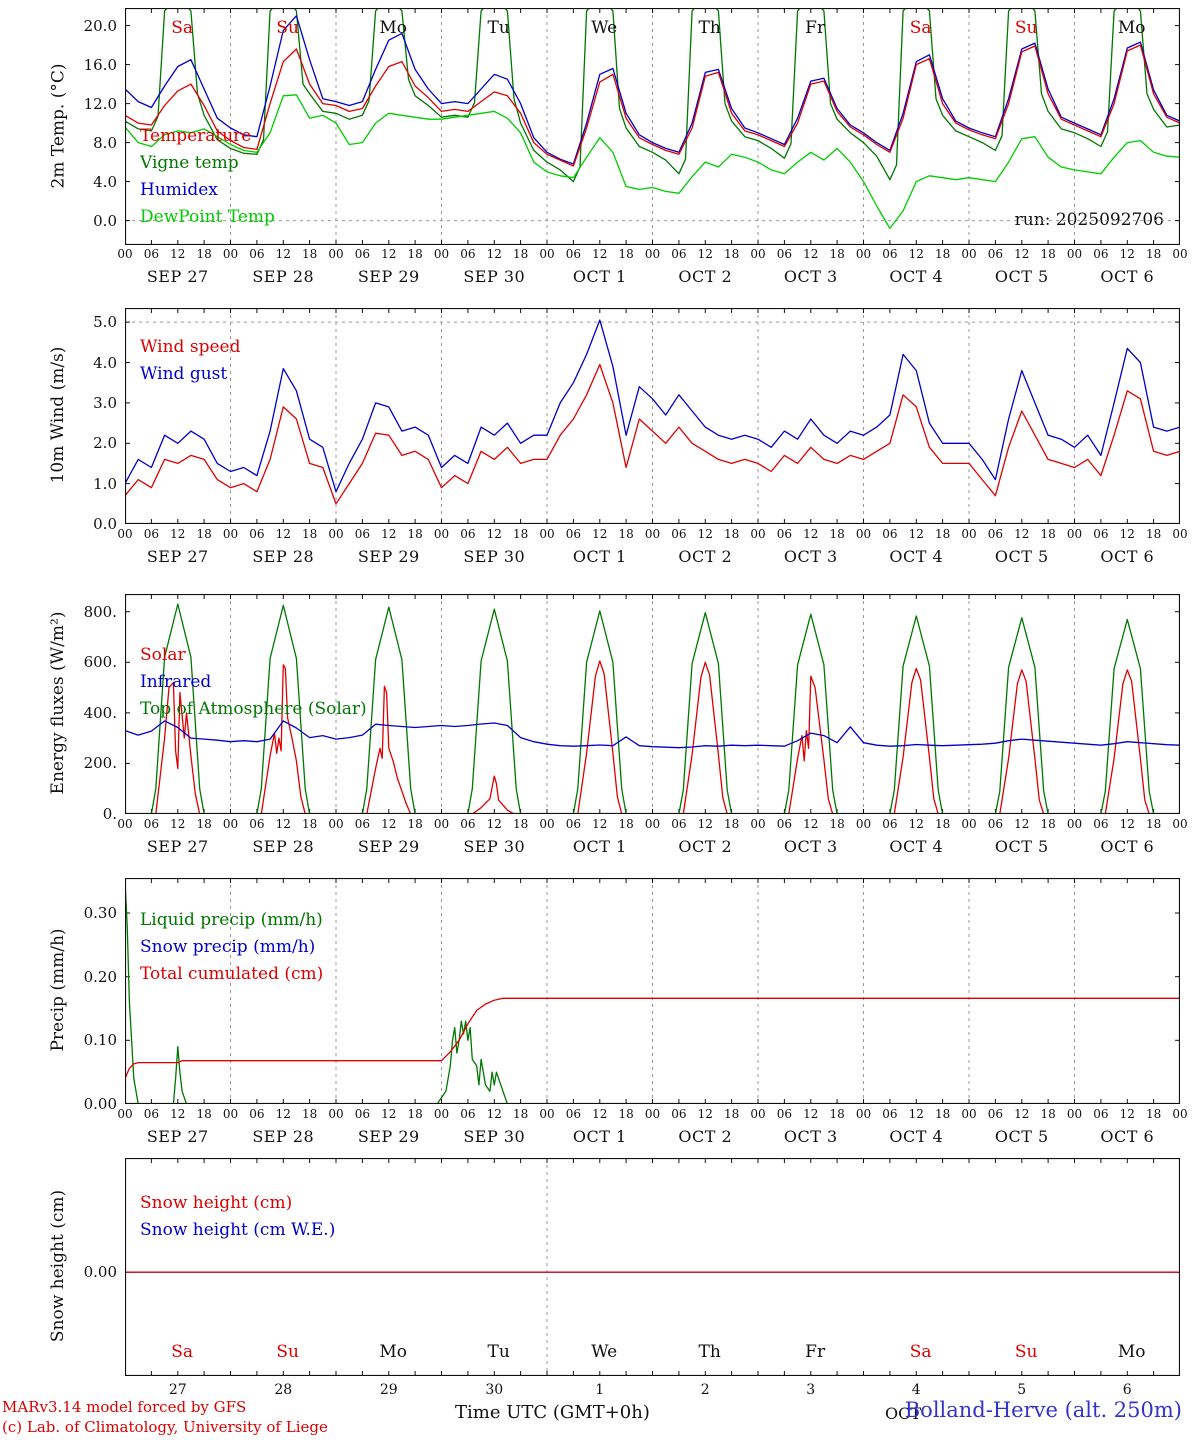  Describe the element at coordinates (652, 734) in the screenshot. I see `series-infrared` at that location.